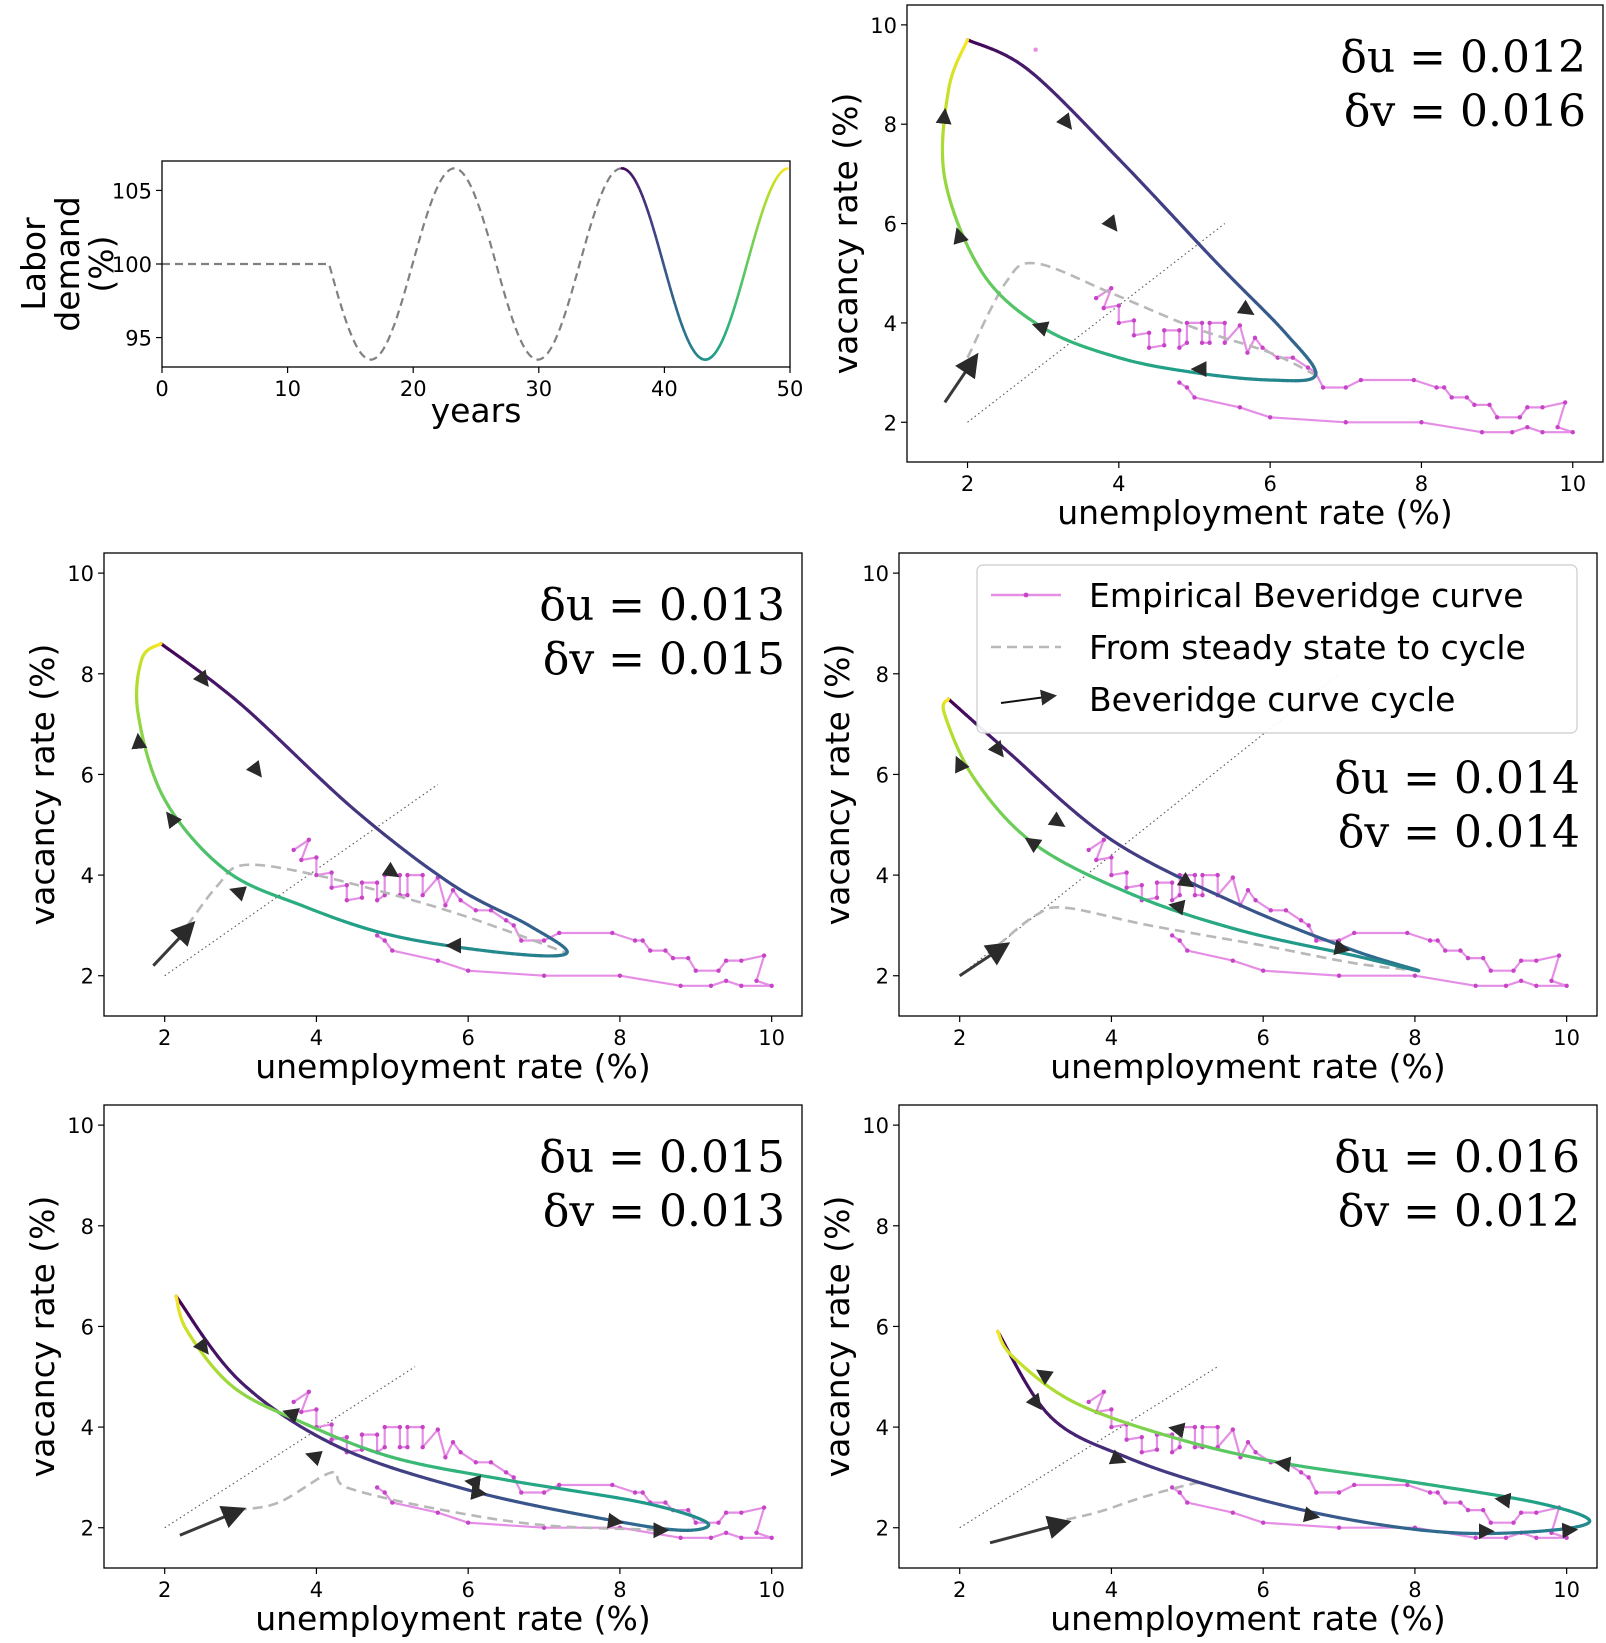 Image resolution: width=1606 pixels, height=1643 pixels. I want to click on stray-point, so click(1035, 49).